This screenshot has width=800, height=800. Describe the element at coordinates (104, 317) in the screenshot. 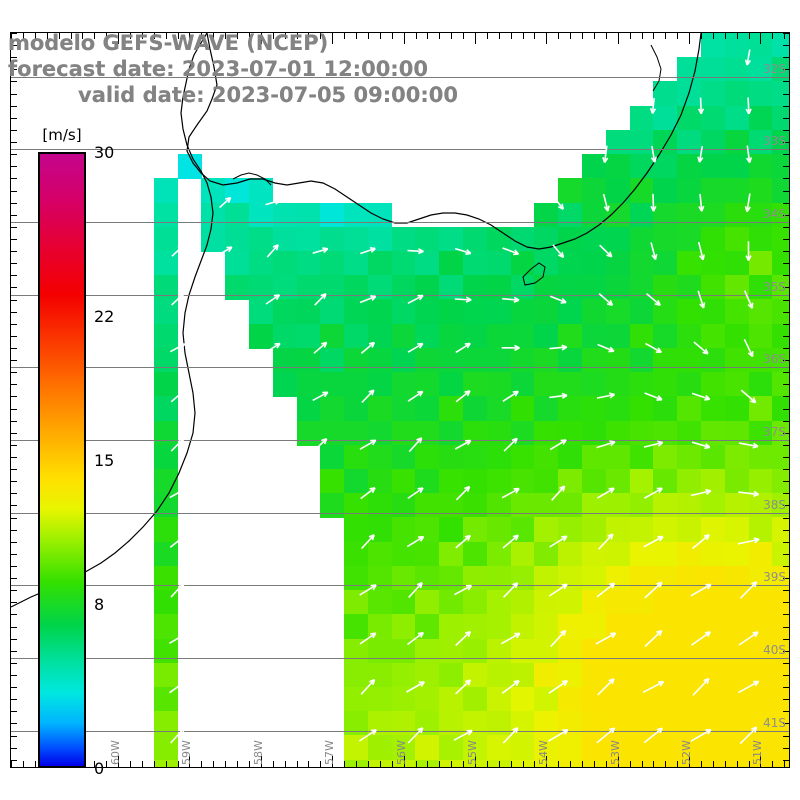

I see `colorbar-tick: 22` at that location.